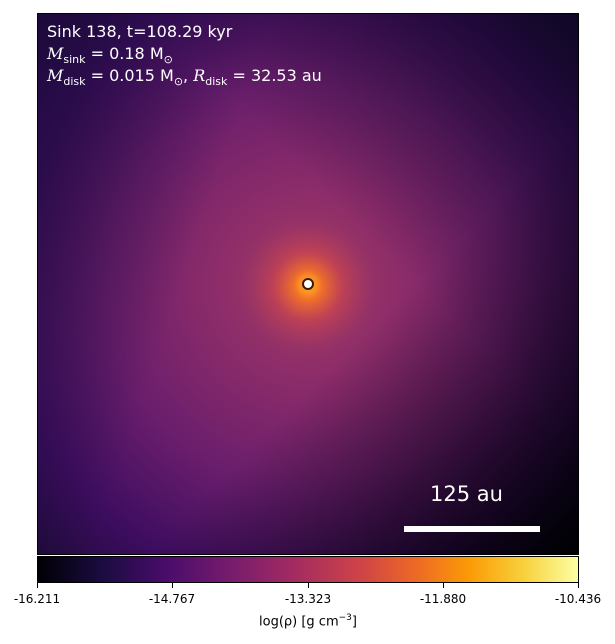  I want to click on sink-marker, so click(308, 284).